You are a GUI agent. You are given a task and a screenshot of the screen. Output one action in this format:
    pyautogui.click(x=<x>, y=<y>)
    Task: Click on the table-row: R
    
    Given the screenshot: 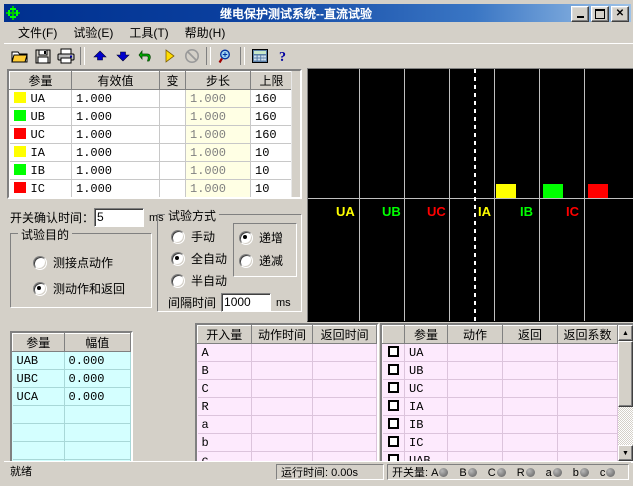 What is the action you would take?
    pyautogui.click(x=287, y=406)
    